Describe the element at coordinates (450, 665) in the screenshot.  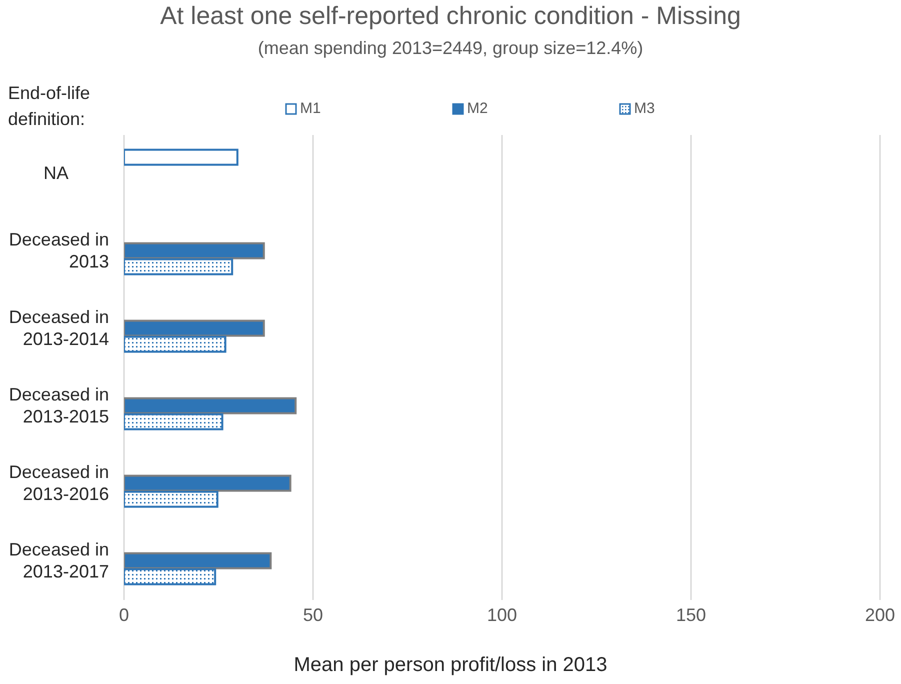
I see `x-axis-title: Mean per person profit/loss in 2013` at that location.